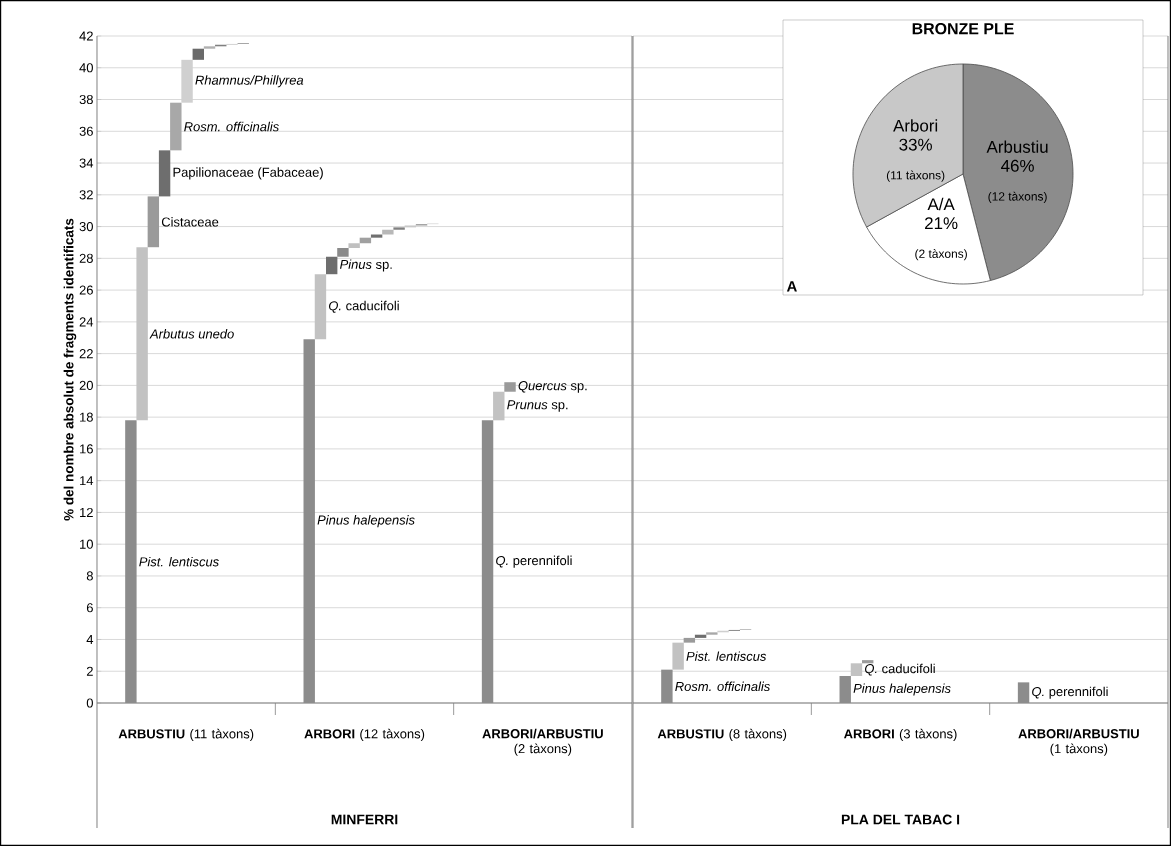  Describe the element at coordinates (87, 481) in the screenshot. I see `y-tick-label: 14` at that location.